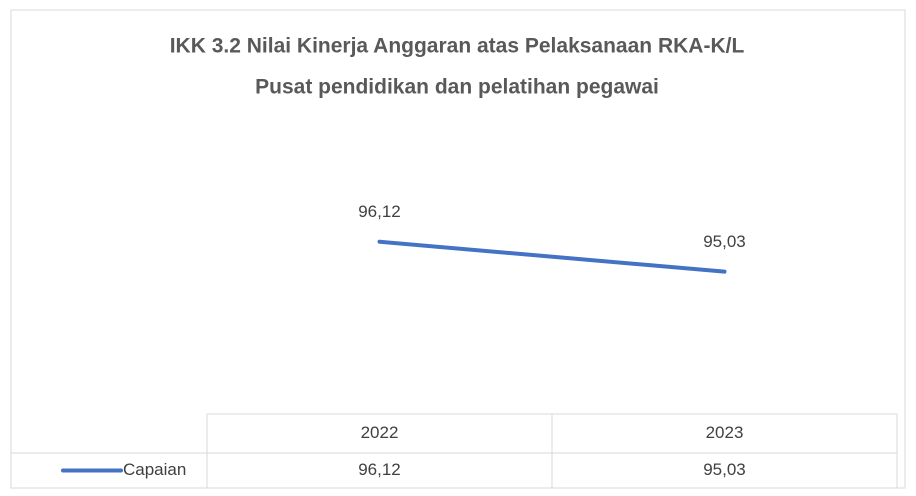  What do you see at coordinates (154, 469) in the screenshot?
I see `legend-label: Capaian` at bounding box center [154, 469].